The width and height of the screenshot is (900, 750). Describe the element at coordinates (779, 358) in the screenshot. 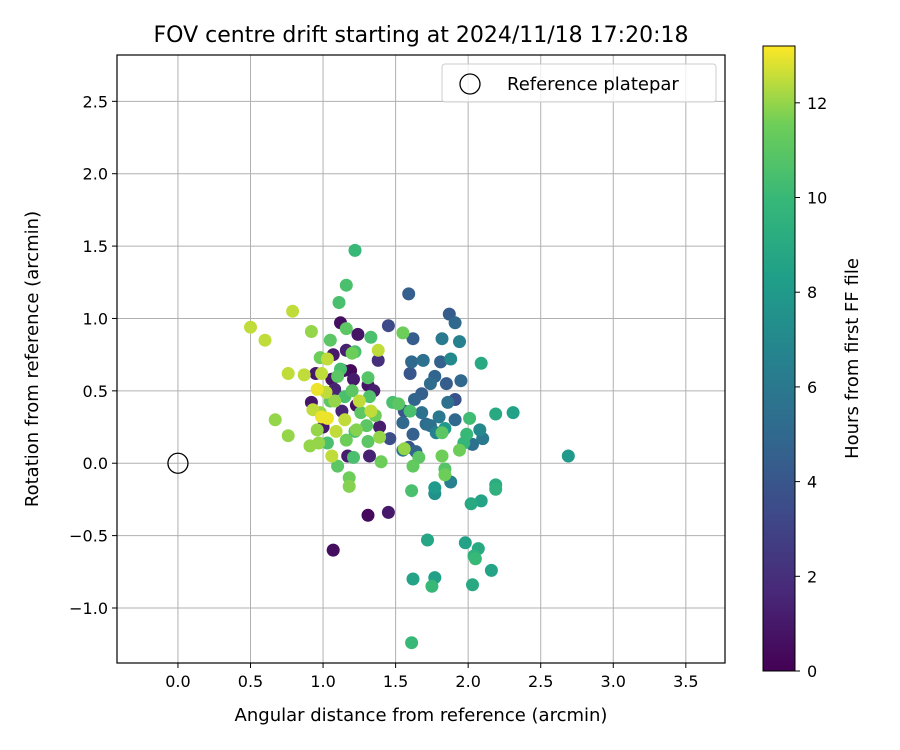

I see `colorbar` at that location.